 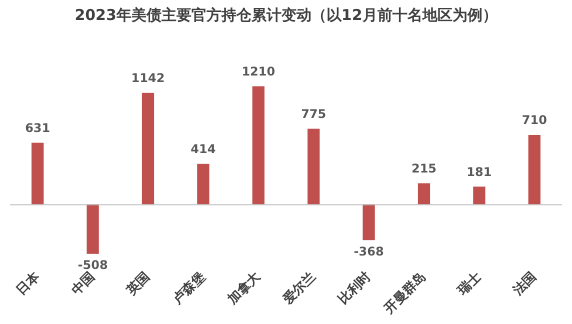 What do you see at coordinates (93, 265) in the screenshot?
I see `data-label: -508` at bounding box center [93, 265].